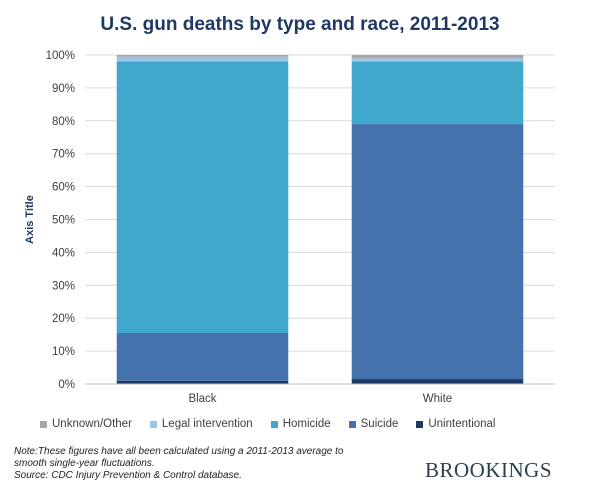 This screenshot has width=600, height=497. I want to click on legend-label: Unintentional, so click(462, 424).